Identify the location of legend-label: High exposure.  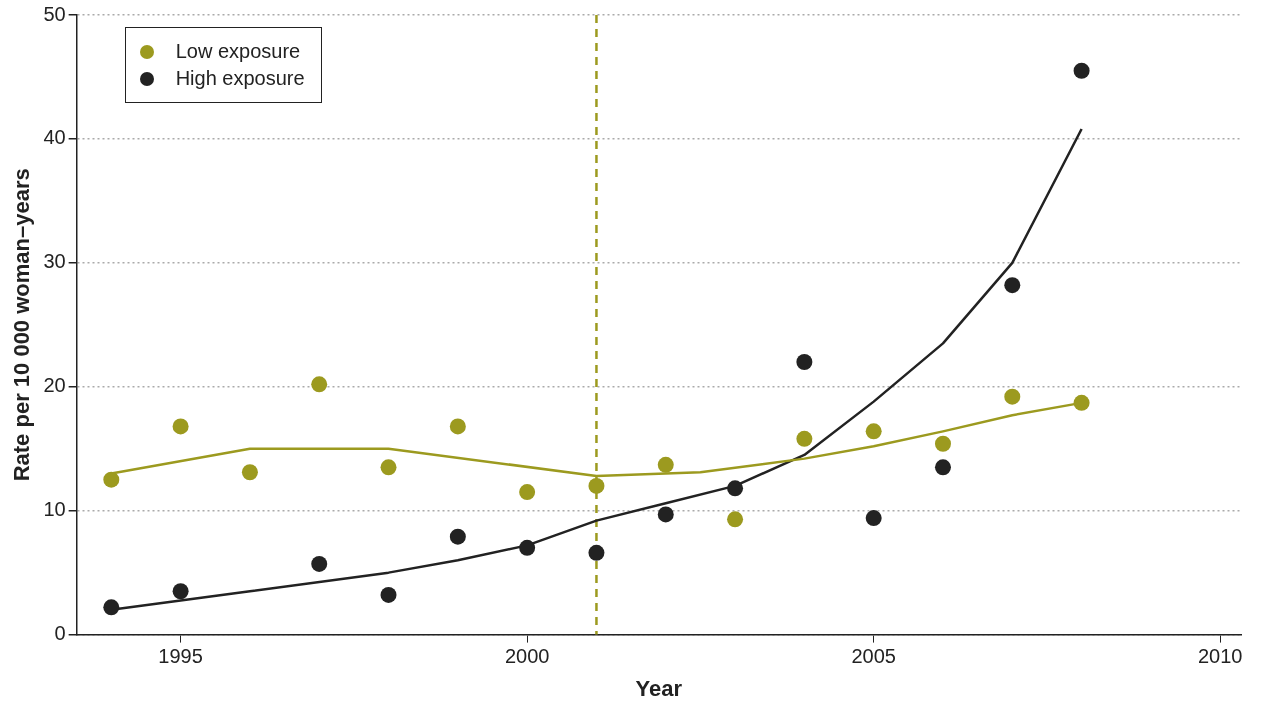
(240, 78).